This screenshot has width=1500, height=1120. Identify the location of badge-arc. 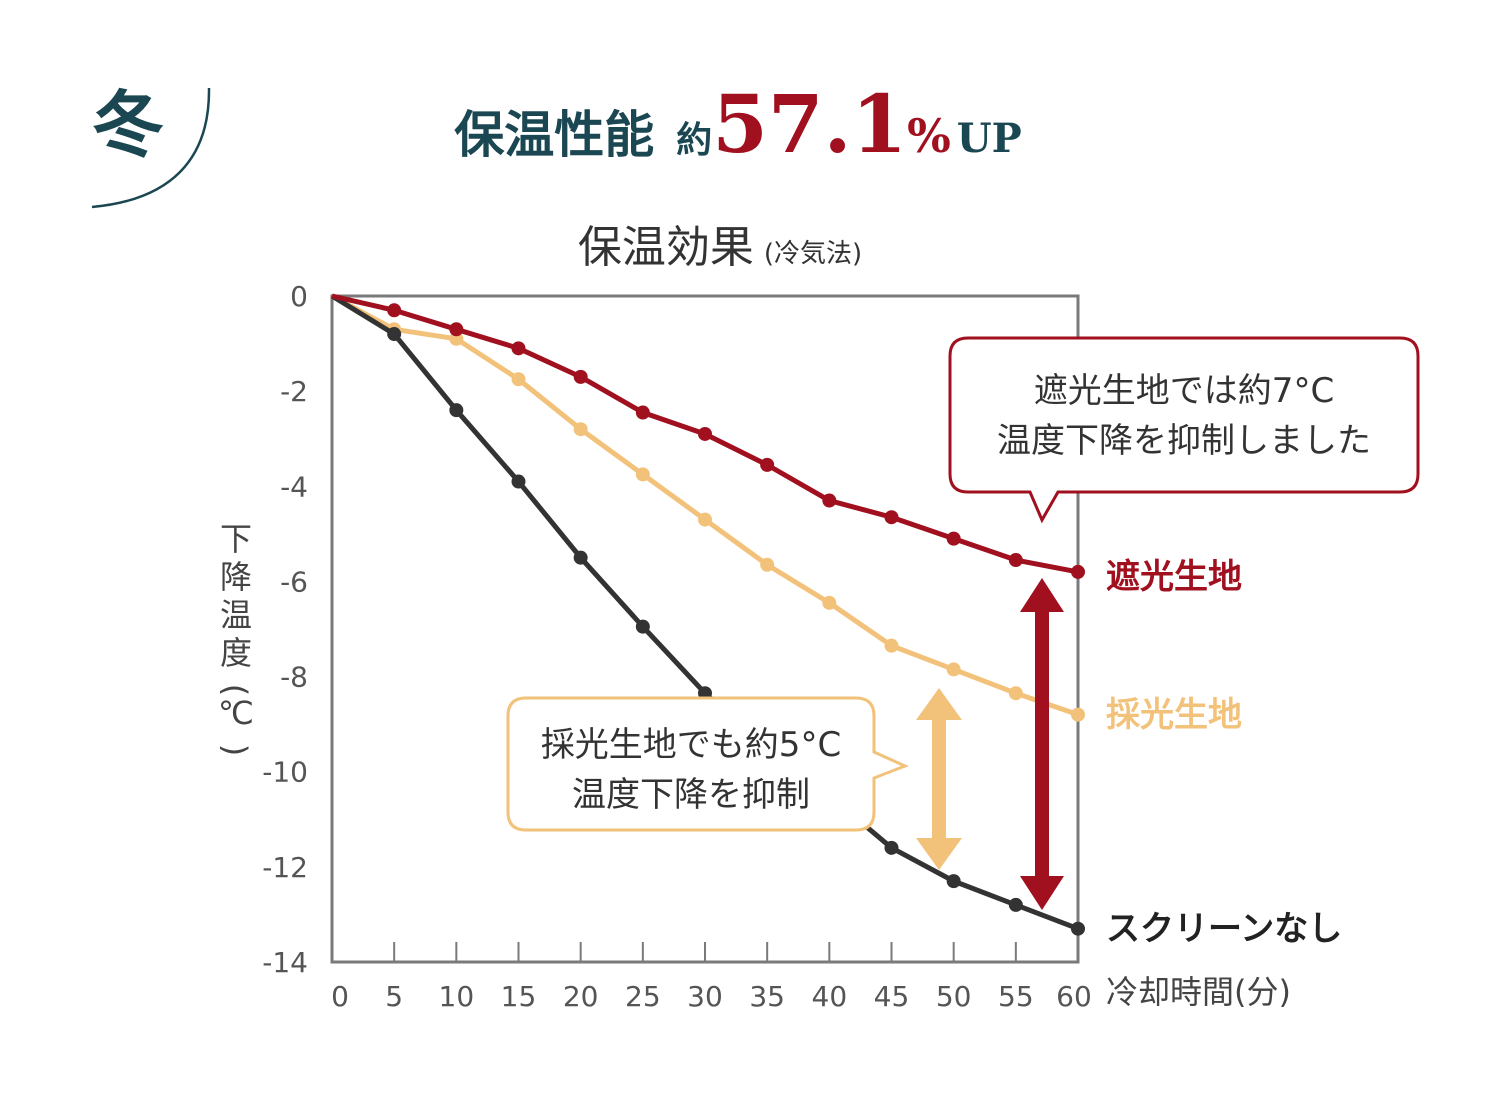
(151, 148).